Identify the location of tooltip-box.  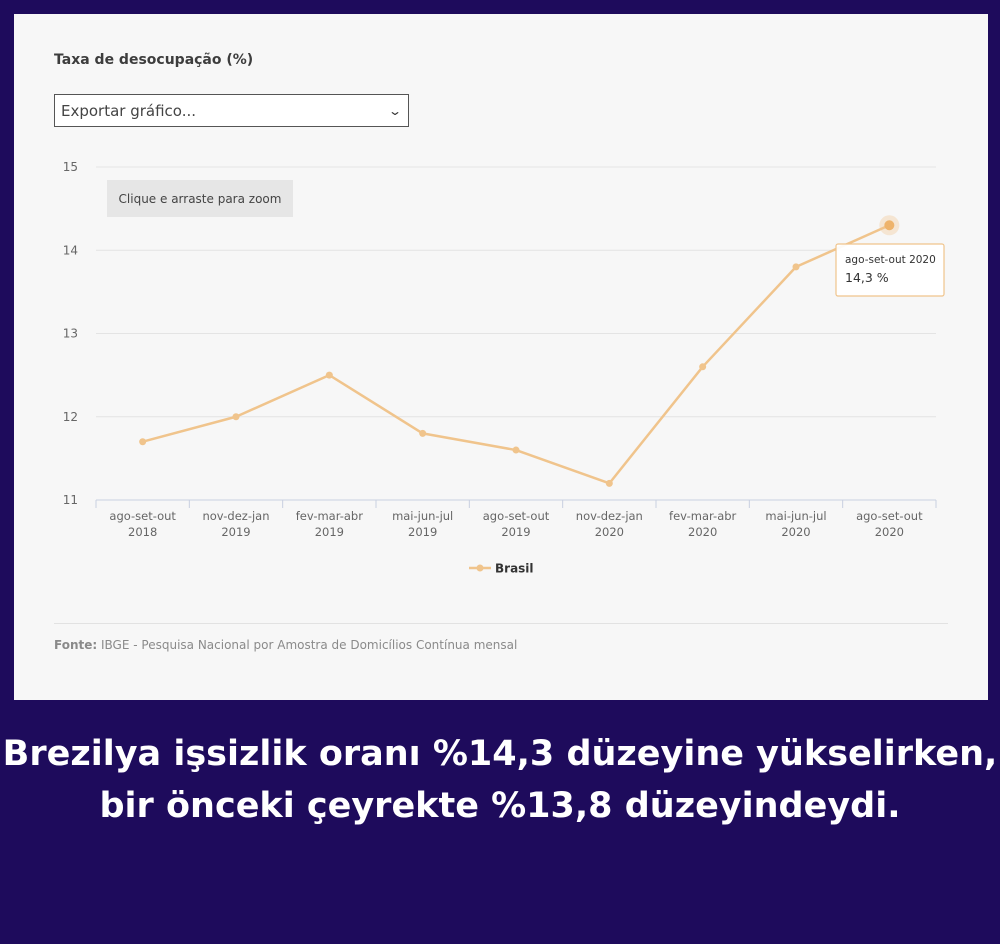
(890, 270).